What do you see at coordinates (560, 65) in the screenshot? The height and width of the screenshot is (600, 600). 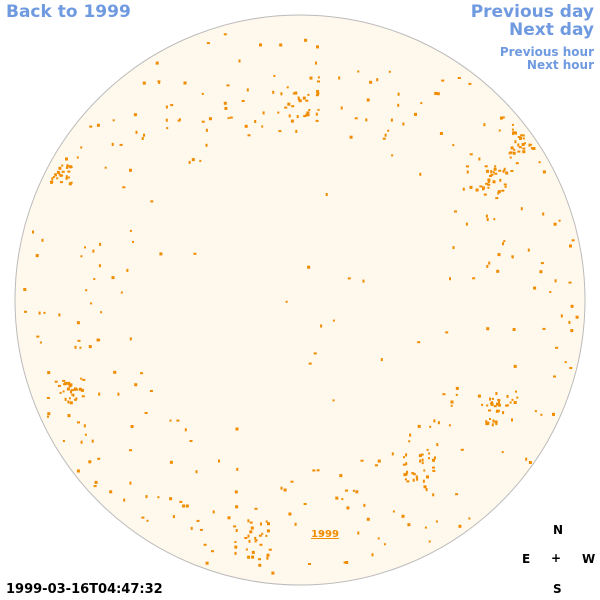 I see `next-hour-link: Next hour` at bounding box center [560, 65].